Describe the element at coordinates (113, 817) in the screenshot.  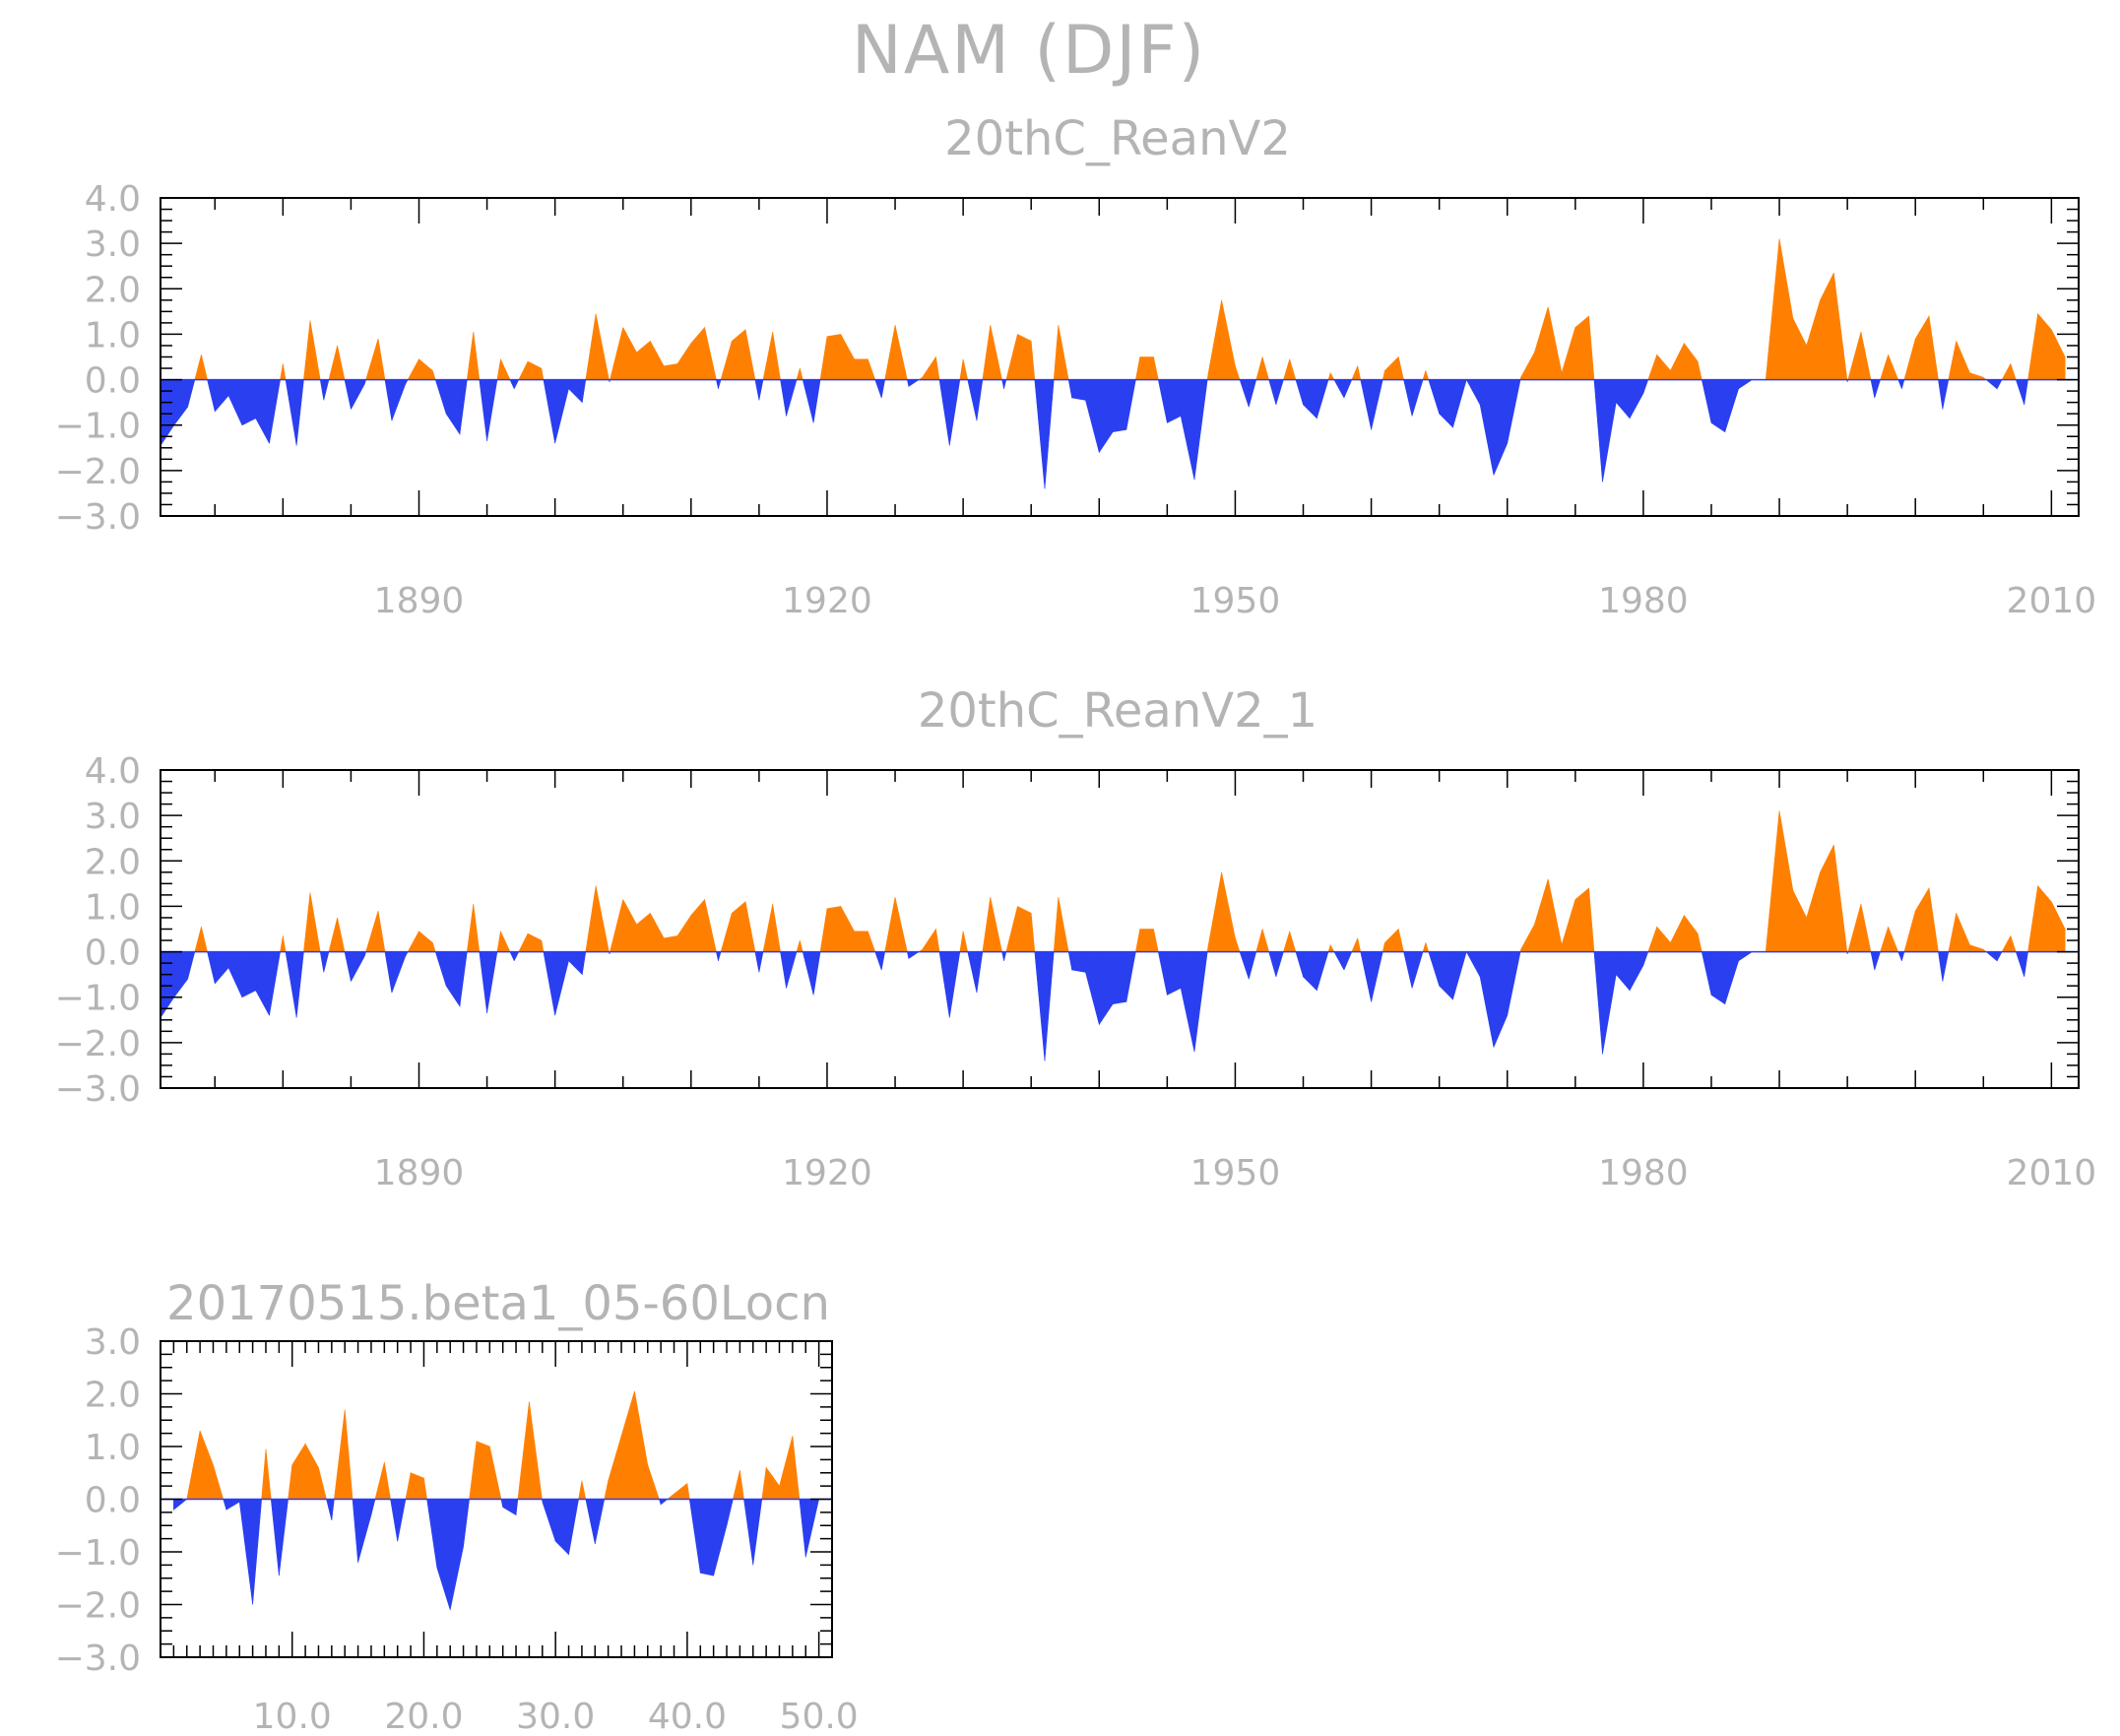
I see `y-tick-label: 3.0` at that location.